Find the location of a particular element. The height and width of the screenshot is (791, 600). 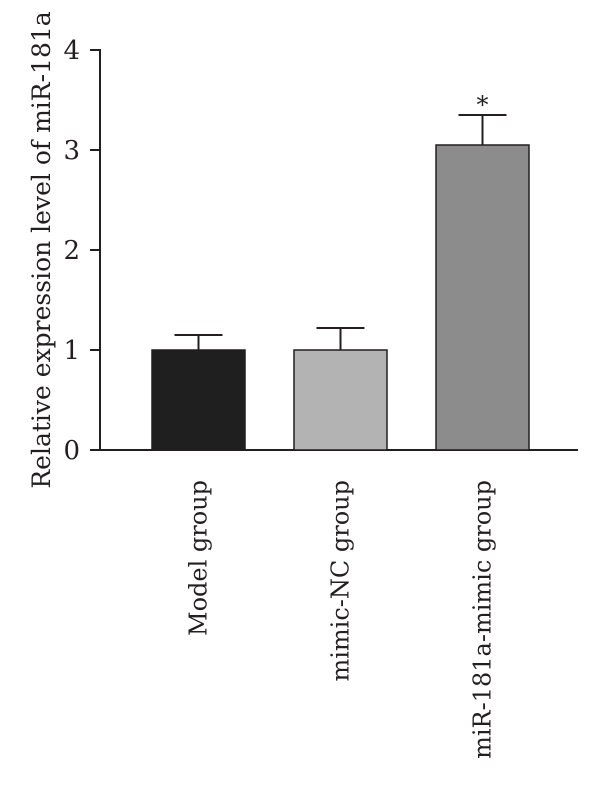

y-tick-label-0: 0 is located at coordinates (71, 451).